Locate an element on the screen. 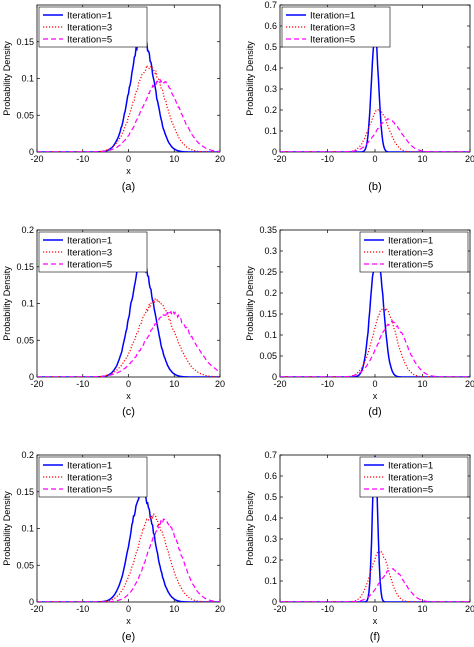  panel-caption: (e) is located at coordinates (128, 637).